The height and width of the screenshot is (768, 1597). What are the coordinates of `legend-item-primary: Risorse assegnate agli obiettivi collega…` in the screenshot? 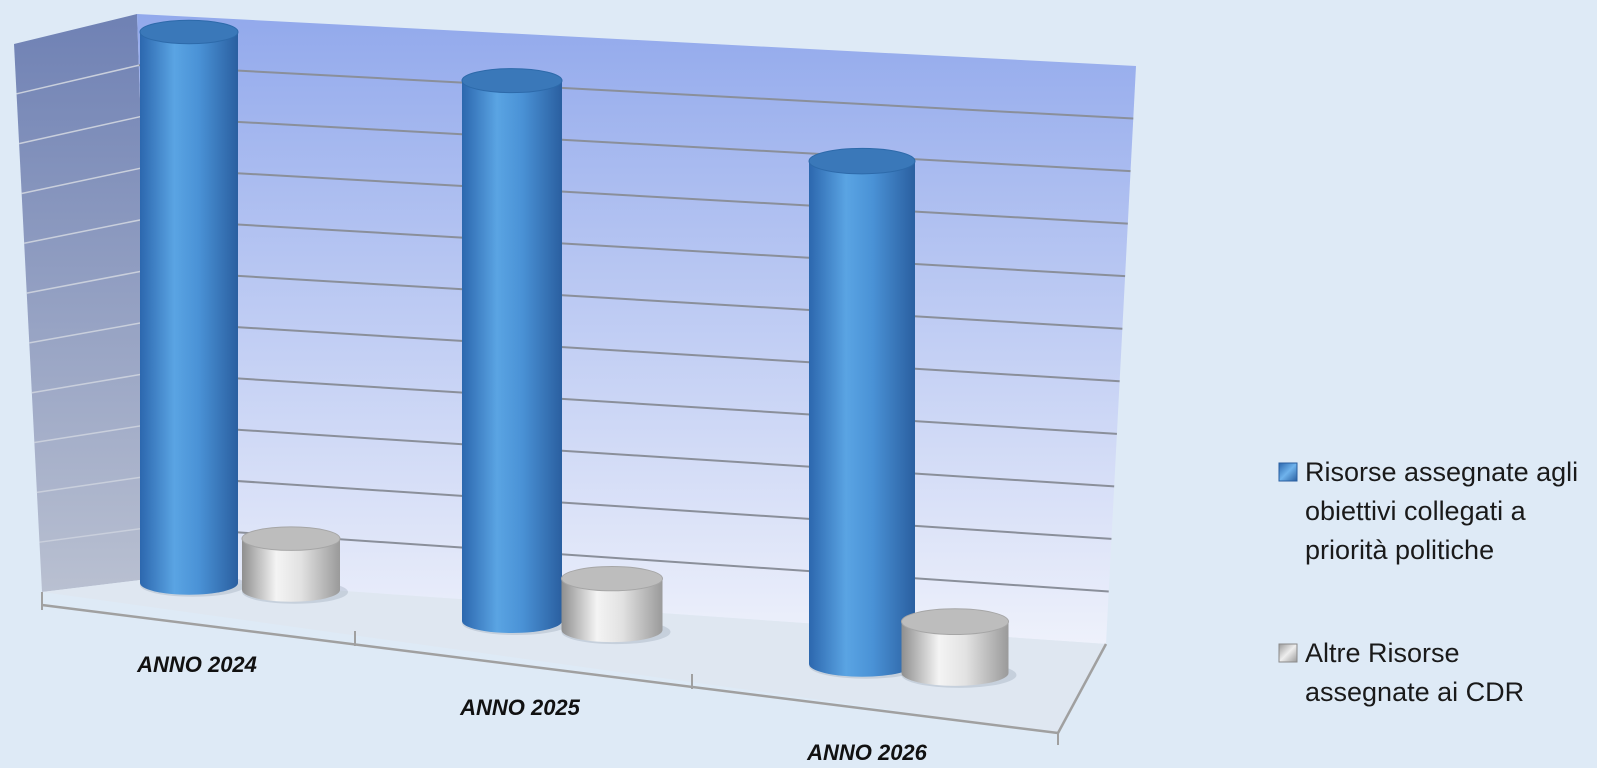 It's located at (1437, 511).